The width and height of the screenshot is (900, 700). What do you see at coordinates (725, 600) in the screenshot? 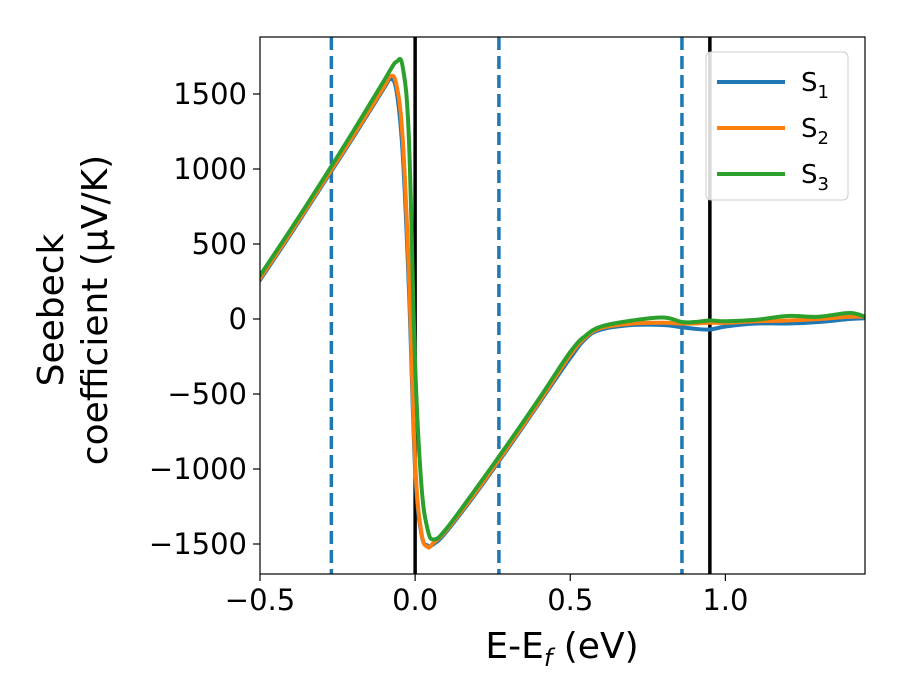
I see `x-tick-label: 1.0` at bounding box center [725, 600].